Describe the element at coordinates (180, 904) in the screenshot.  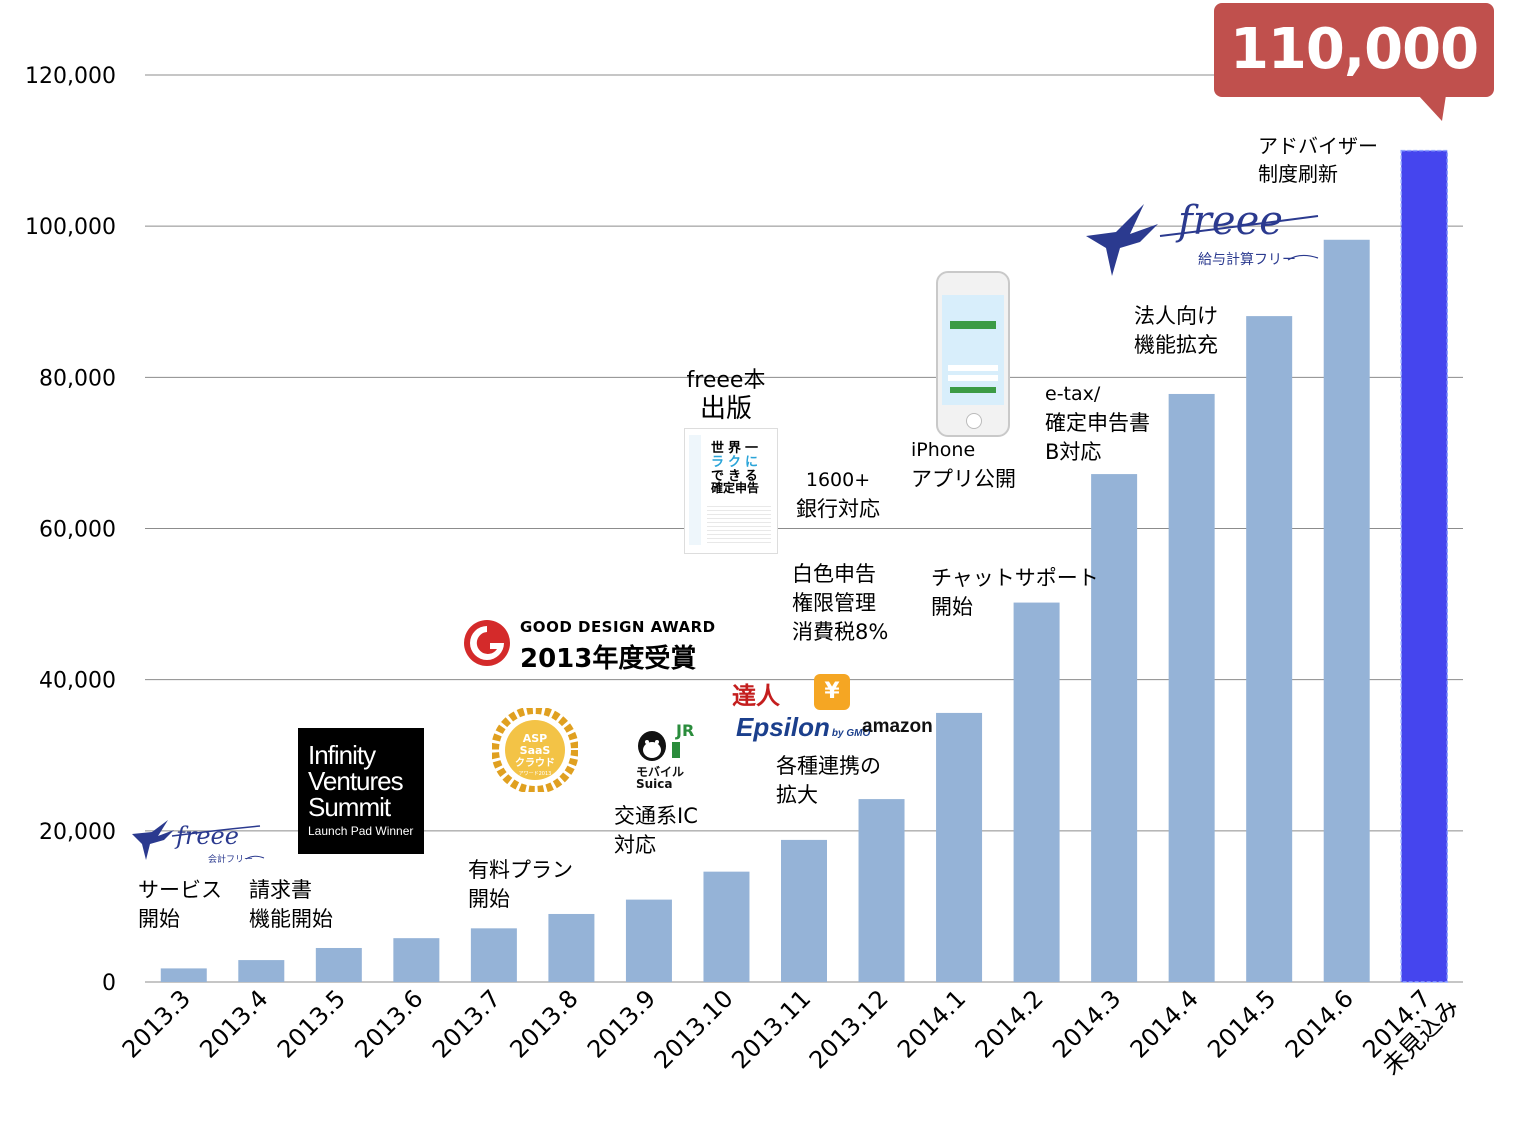
I see `annotation-service-start: サービス 開始` at that location.